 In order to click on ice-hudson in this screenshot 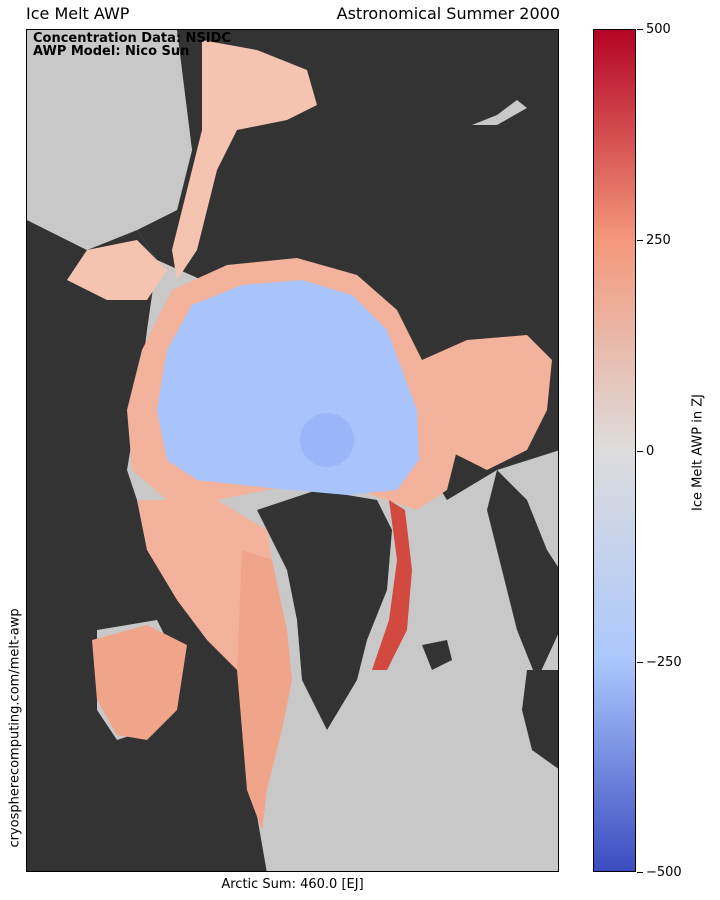, I will do `click(139, 682)`.